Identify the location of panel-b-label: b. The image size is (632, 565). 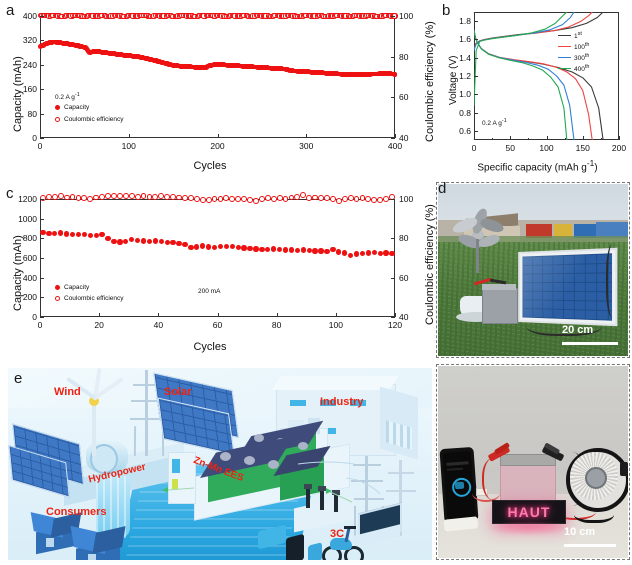
(446, 10).